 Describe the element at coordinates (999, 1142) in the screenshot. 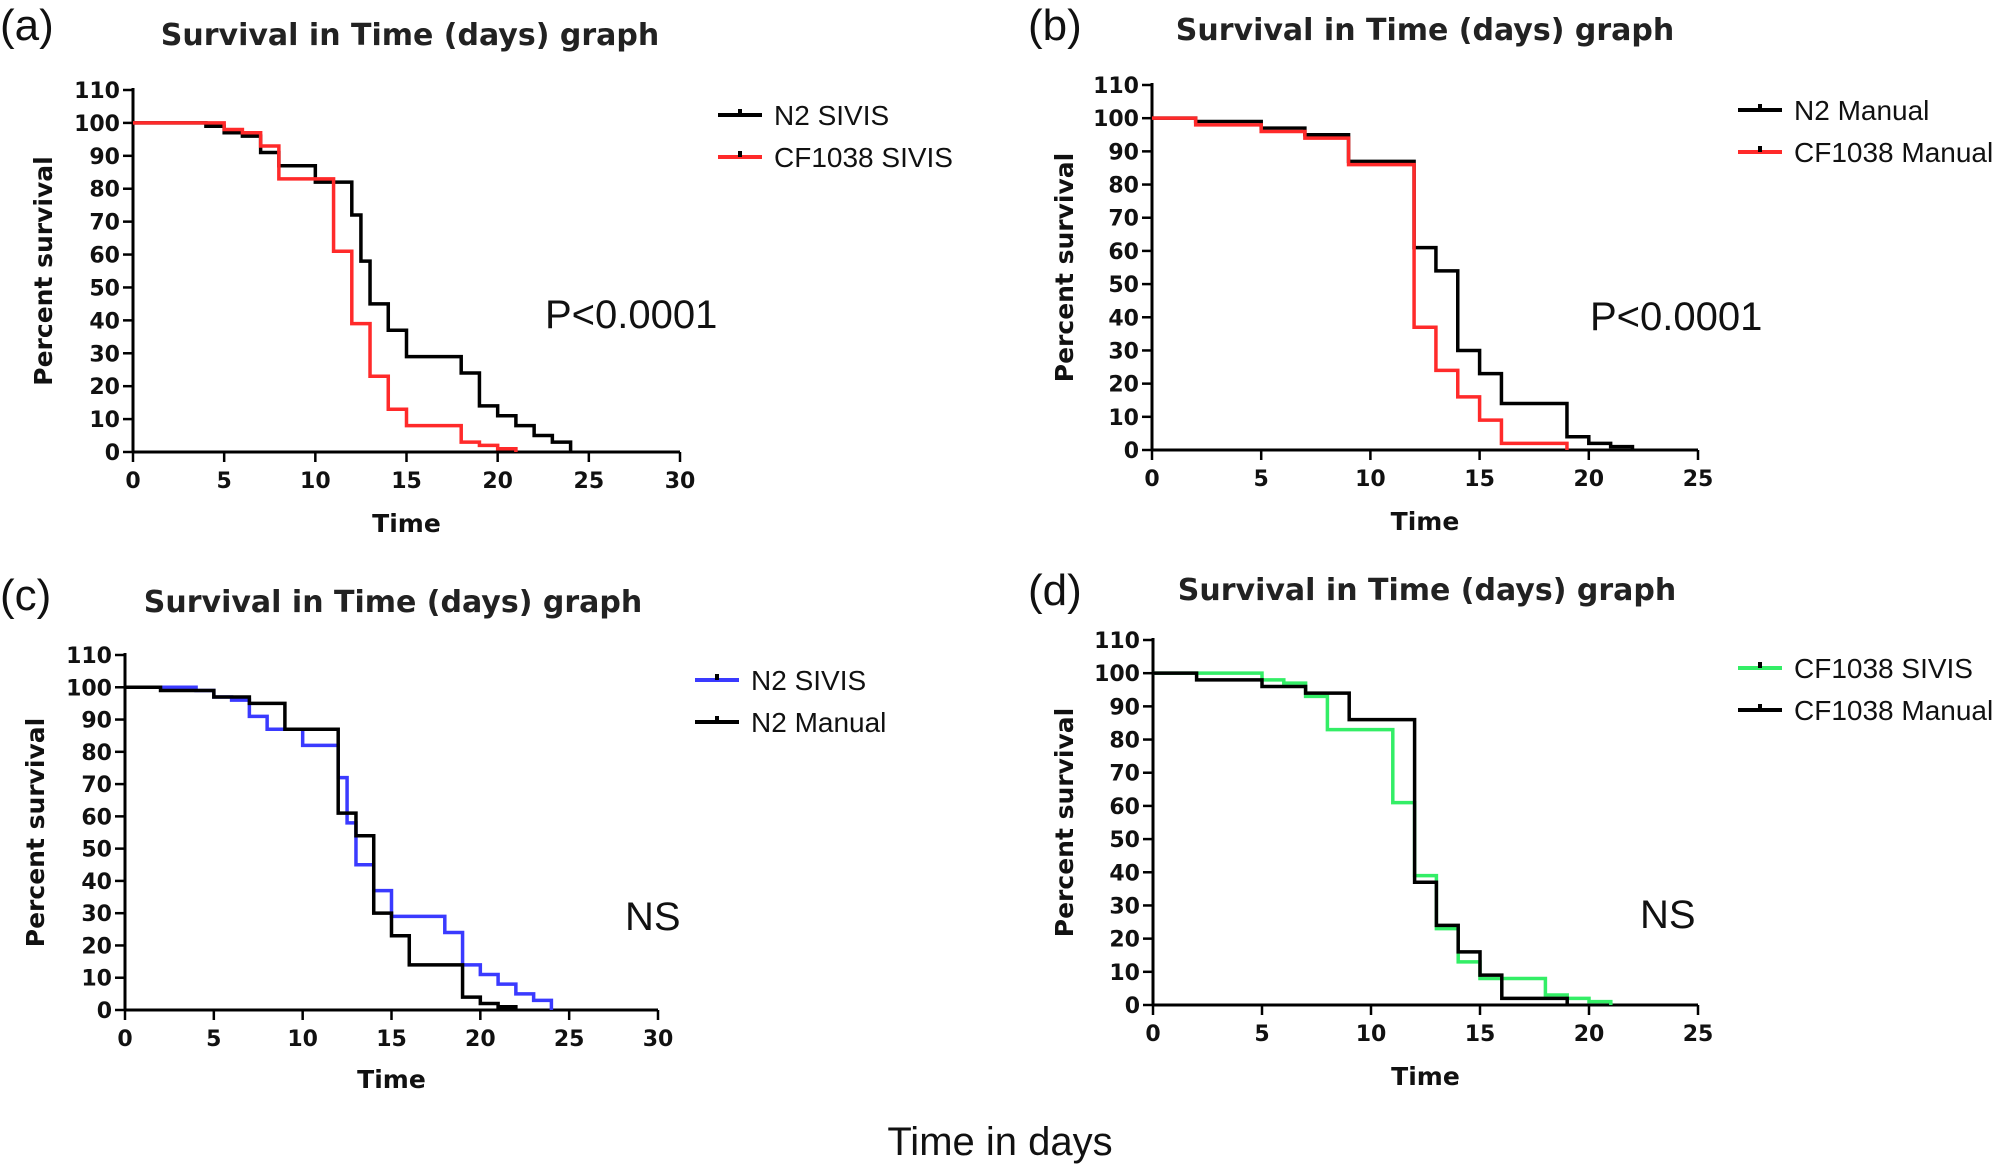

I see `figure-footer-label: Time in days` at that location.